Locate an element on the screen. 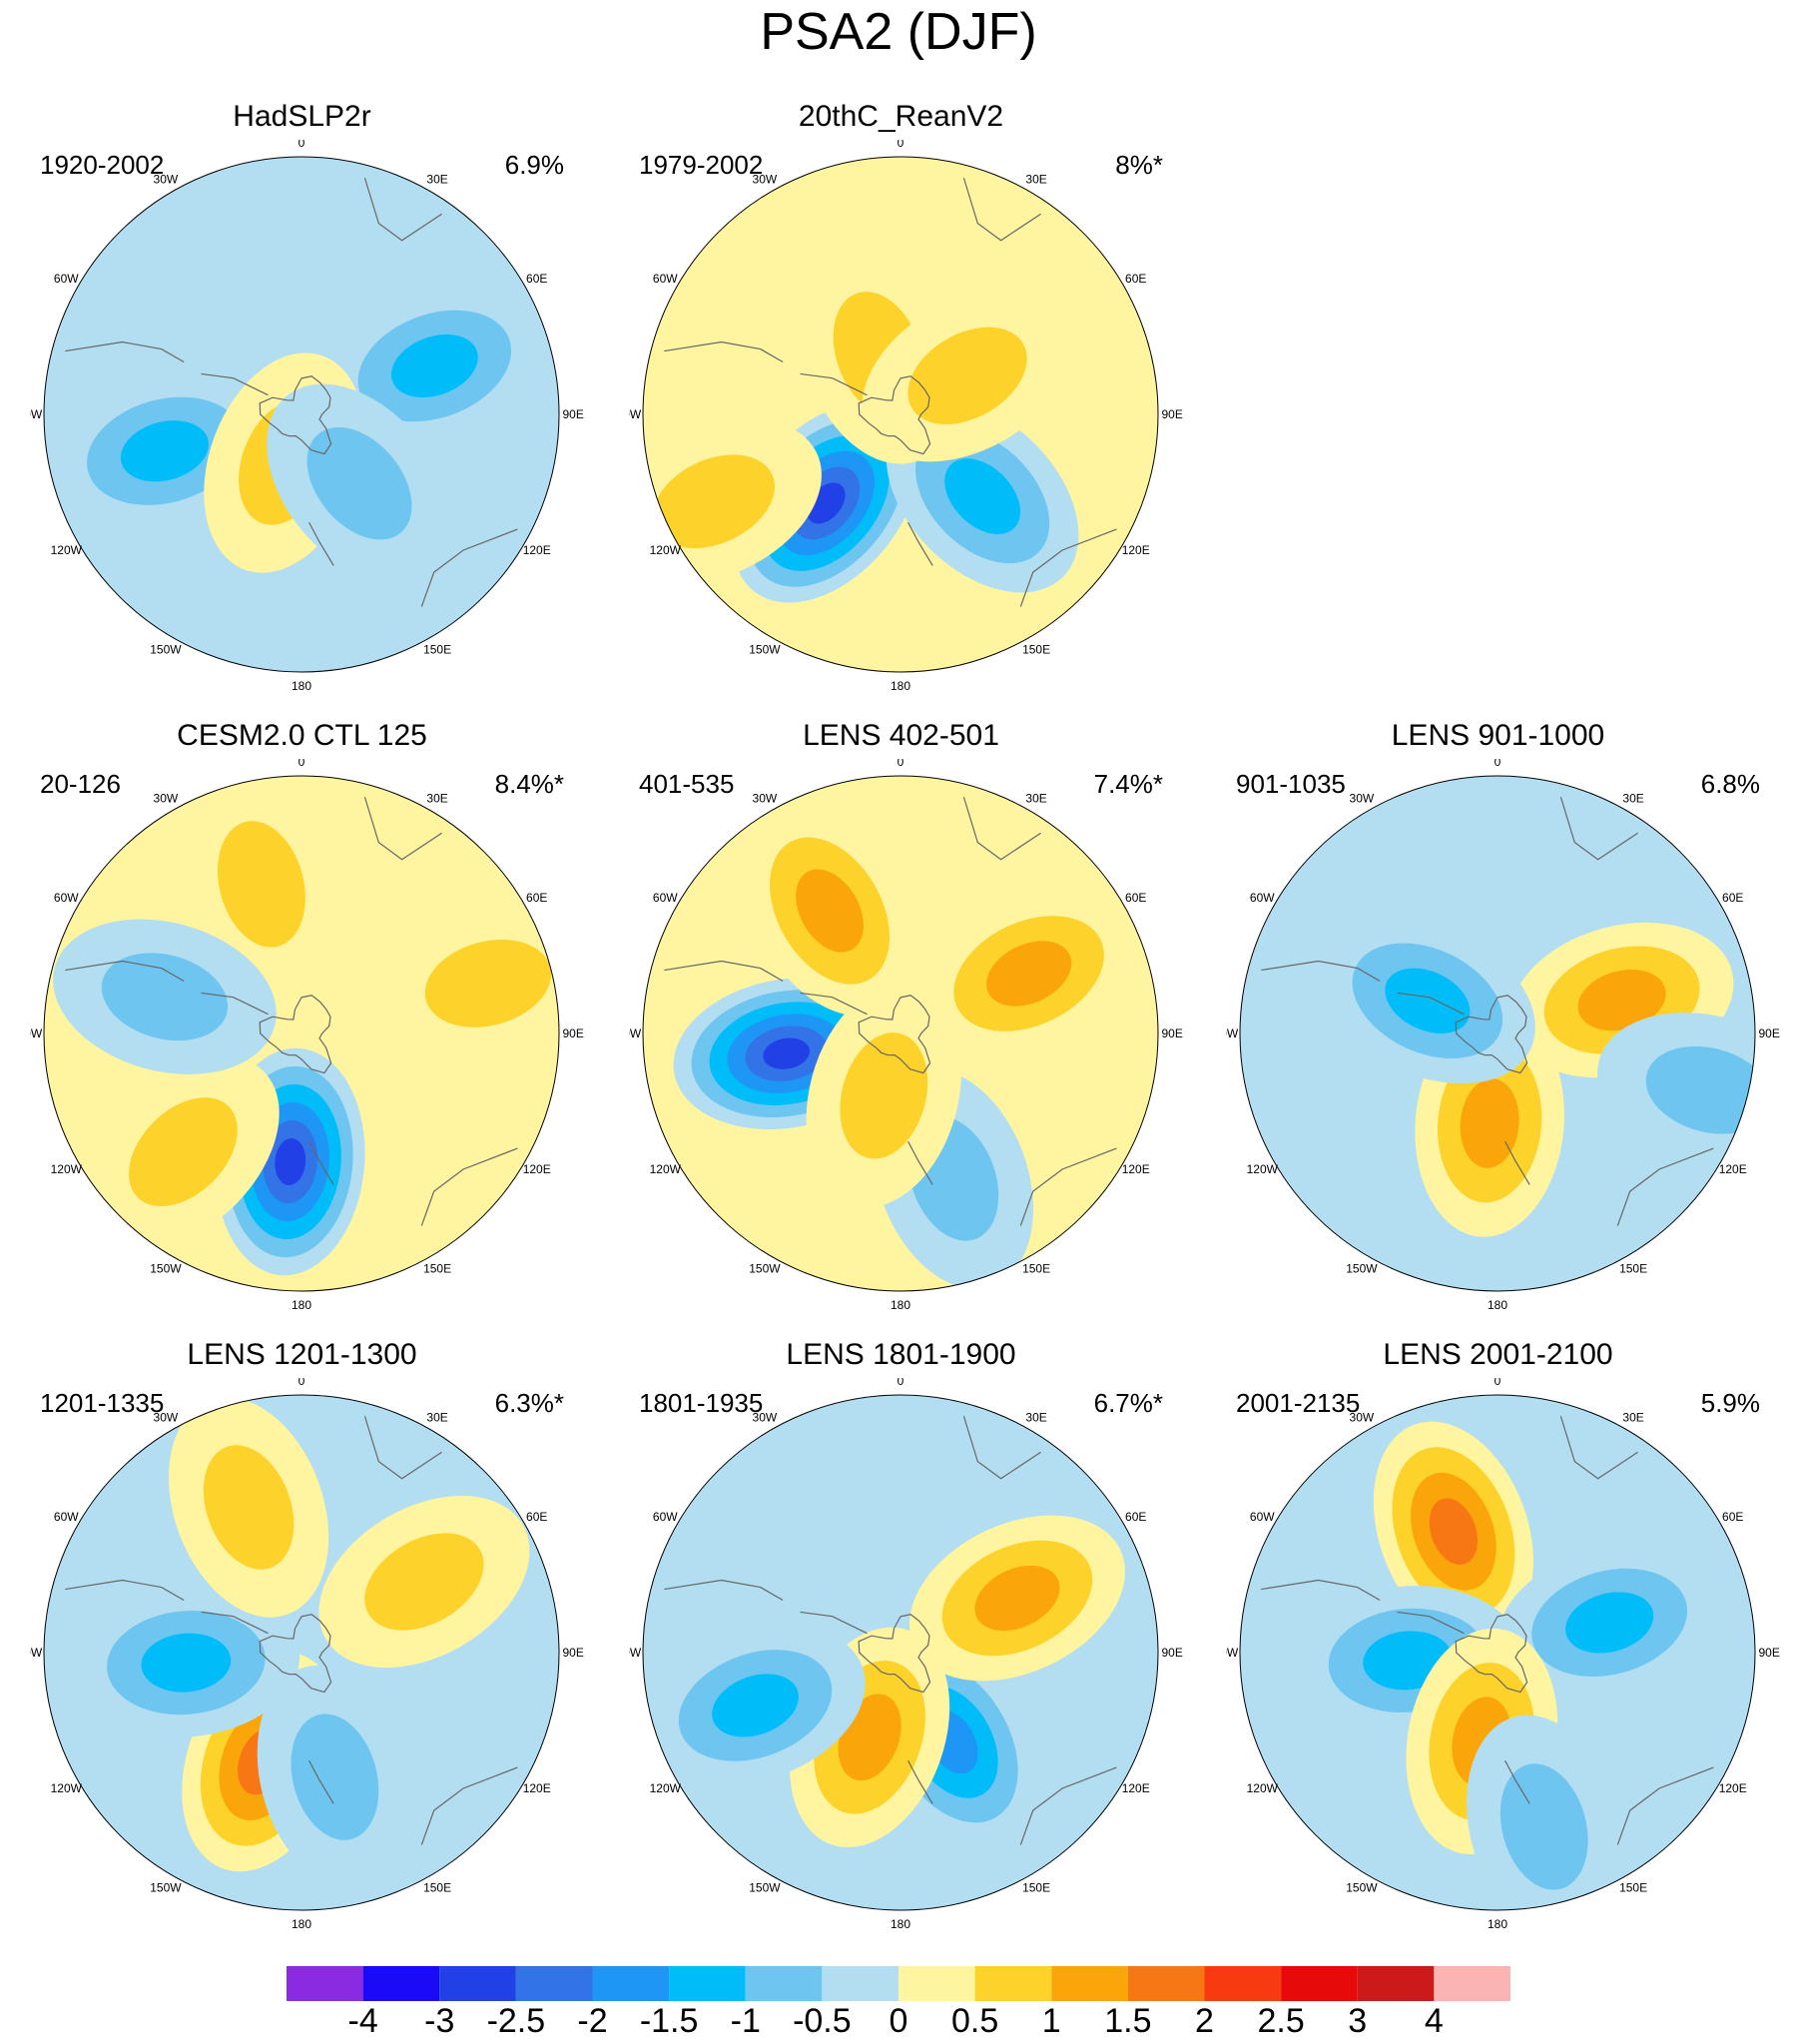  colorbar-tick-label: 0 is located at coordinates (898, 2021).